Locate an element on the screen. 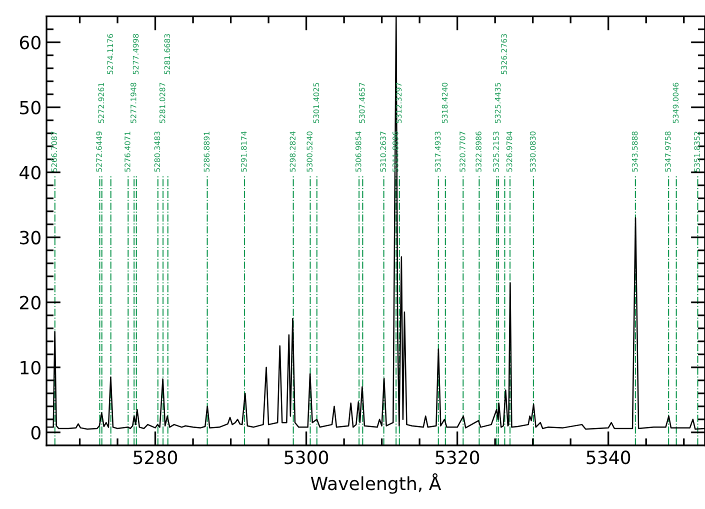 This screenshot has height=509, width=705. x-tick-label: 5280 is located at coordinates (156, 457).